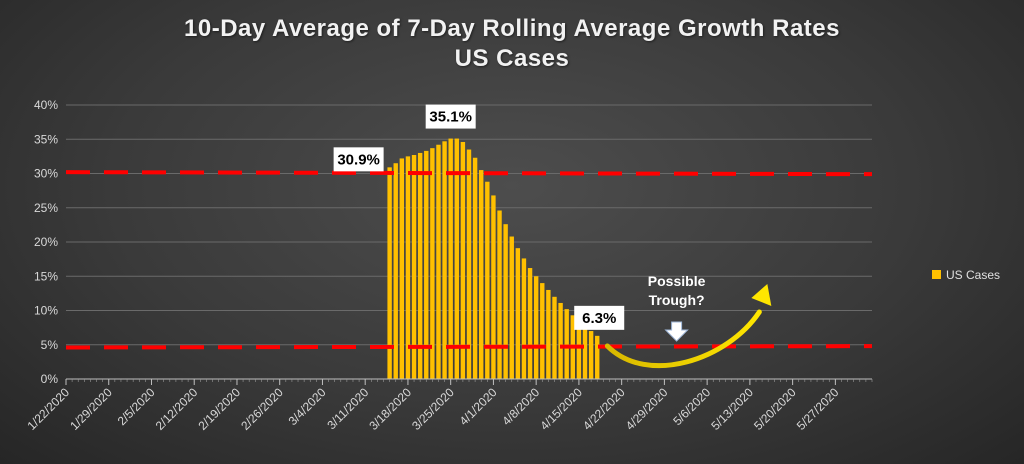 The image size is (1024, 464). I want to click on callout-label: 30.9%, so click(358, 159).